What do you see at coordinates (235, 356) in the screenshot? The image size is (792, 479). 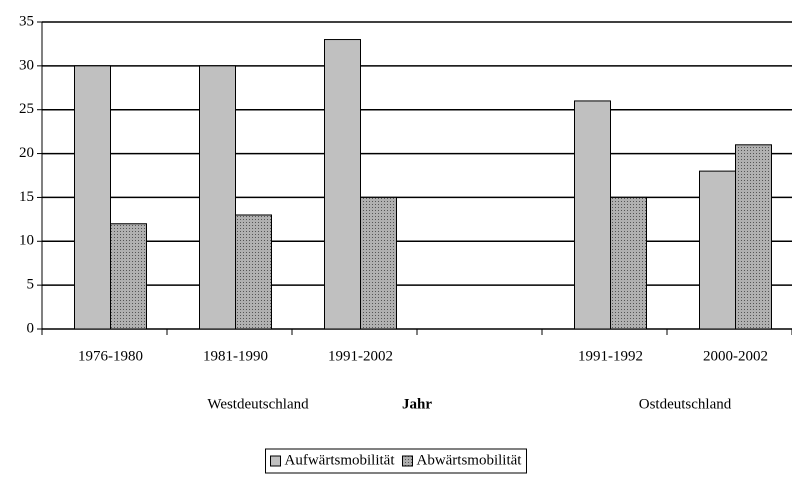 I see `x-tick-label: 1981-1990` at bounding box center [235, 356].